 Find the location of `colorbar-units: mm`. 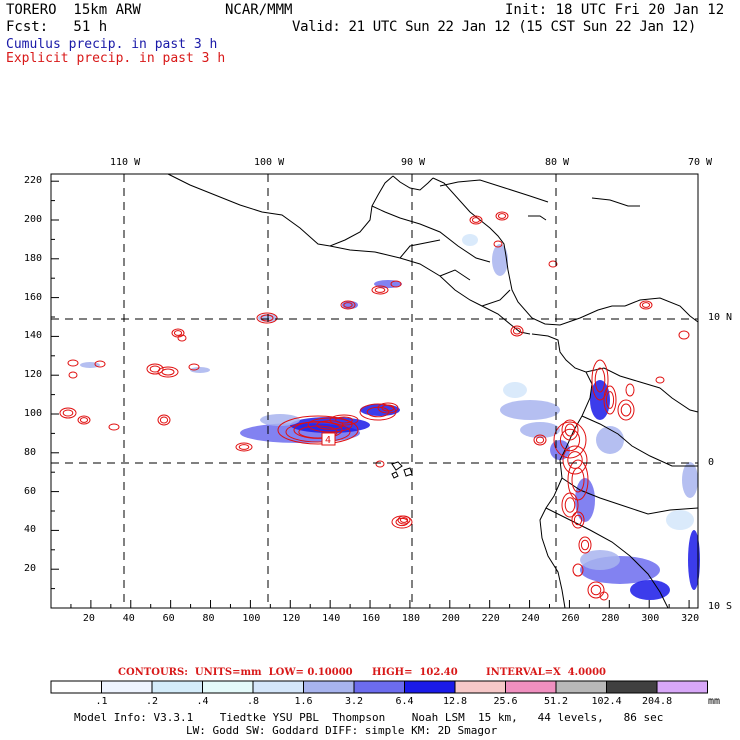

colorbar-units: mm is located at coordinates (714, 701).